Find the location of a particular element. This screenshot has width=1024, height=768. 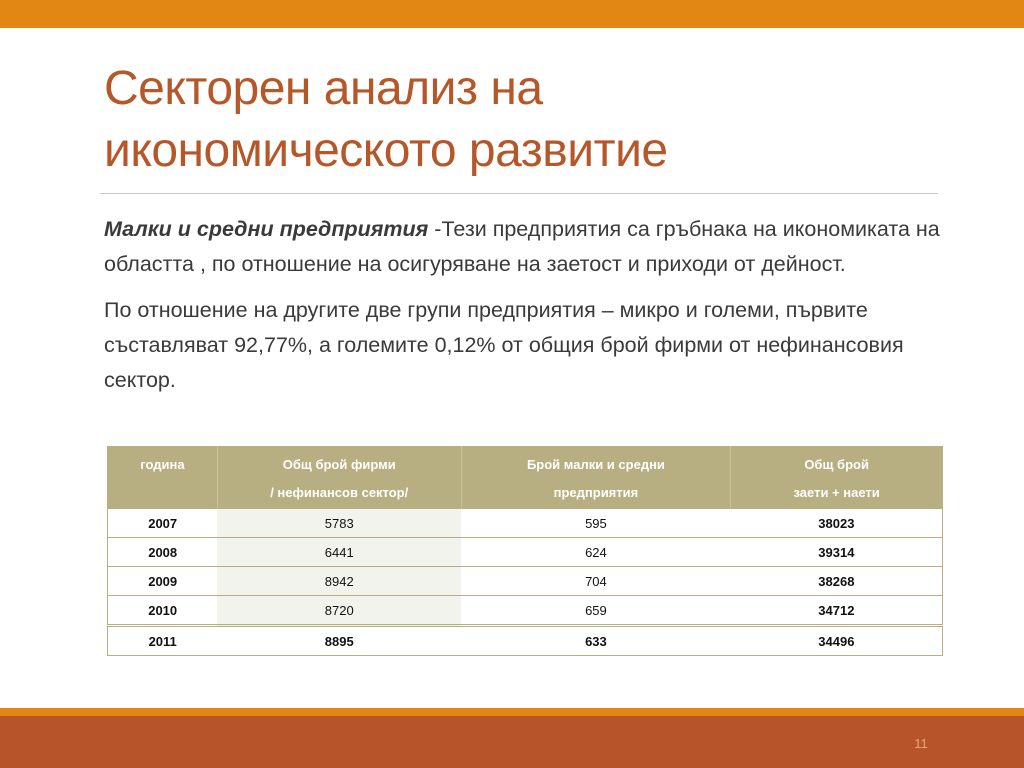

cell-employed: 39314 is located at coordinates (836, 552).